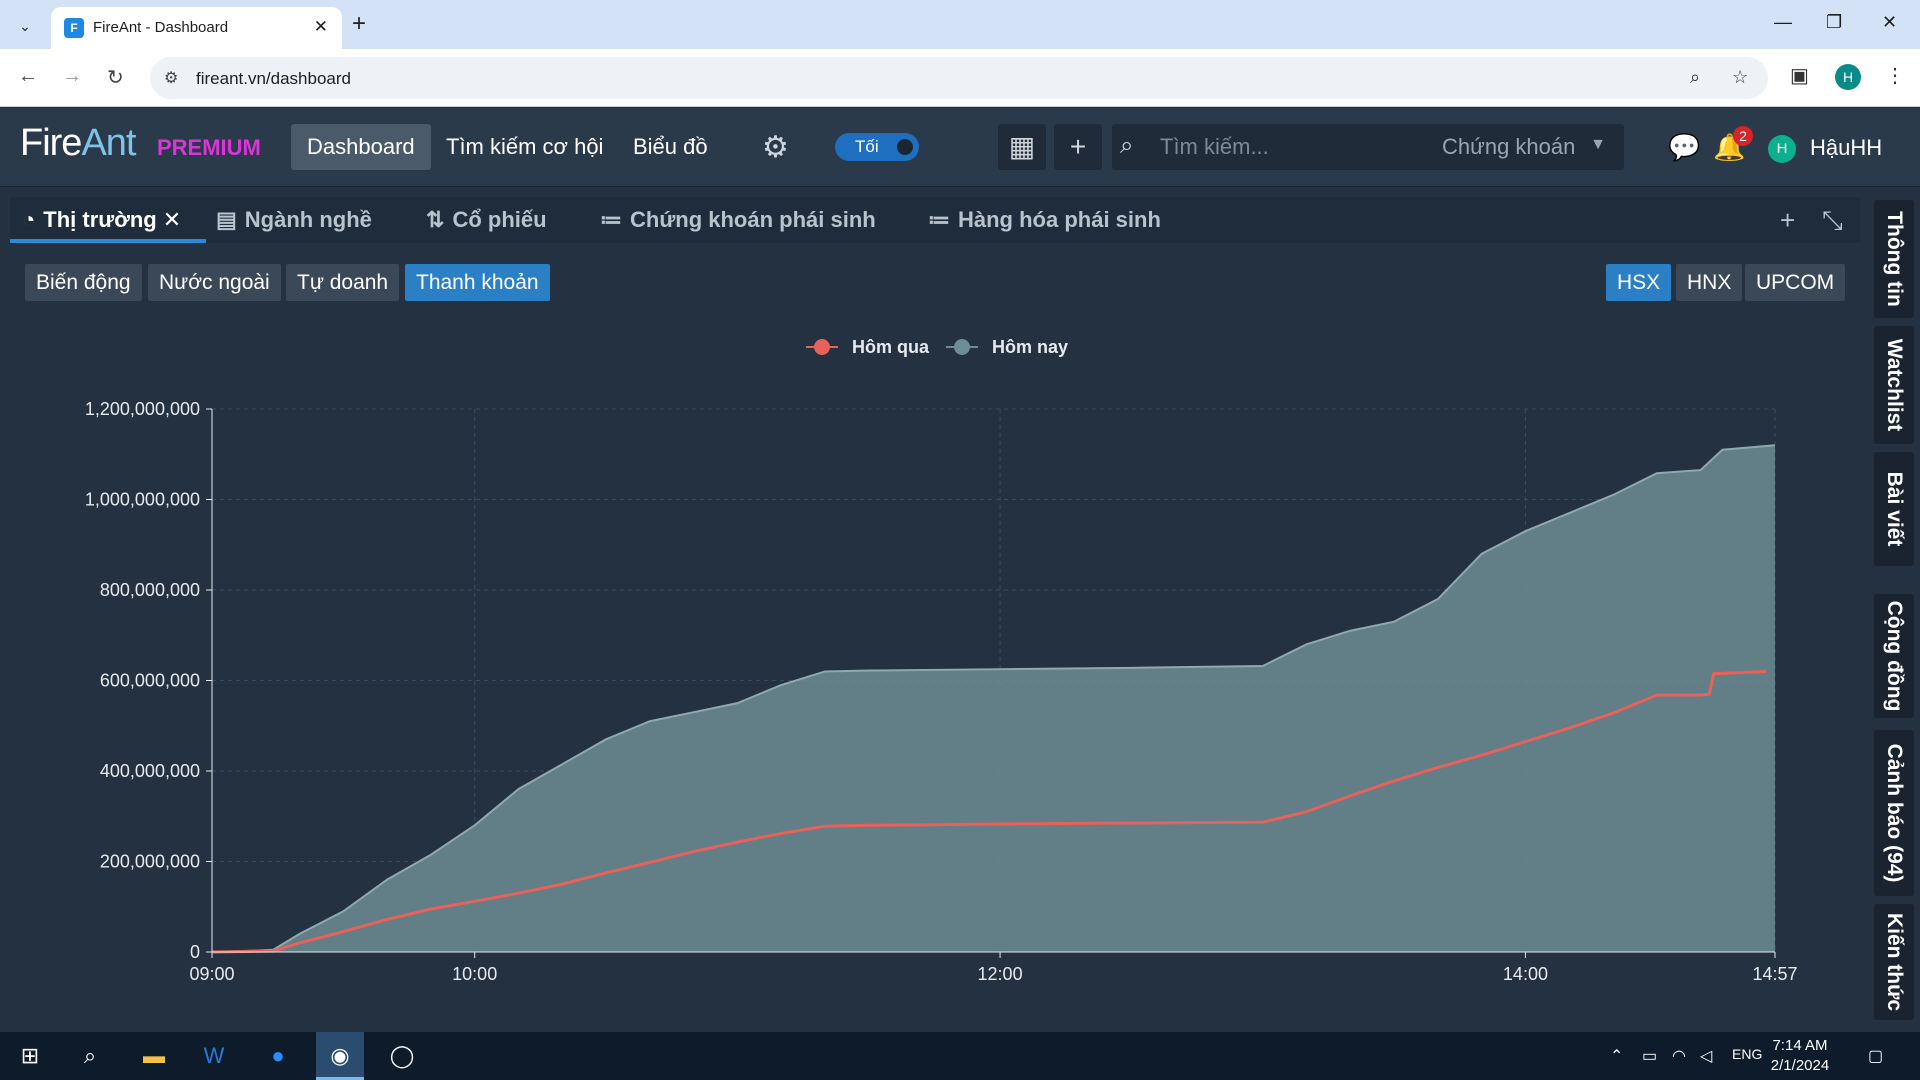  I want to click on reload-icon: ↻, so click(115, 78).